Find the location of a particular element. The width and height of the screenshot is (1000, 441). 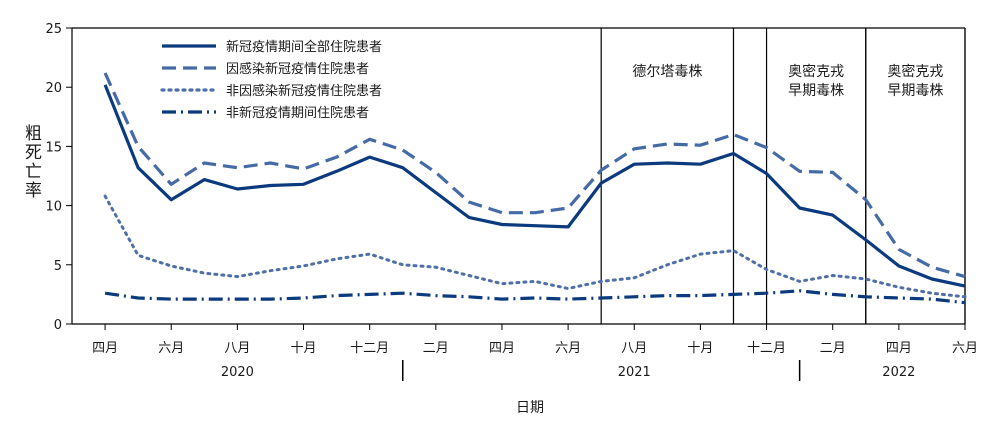

y-tick-label: 20 is located at coordinates (53, 88).